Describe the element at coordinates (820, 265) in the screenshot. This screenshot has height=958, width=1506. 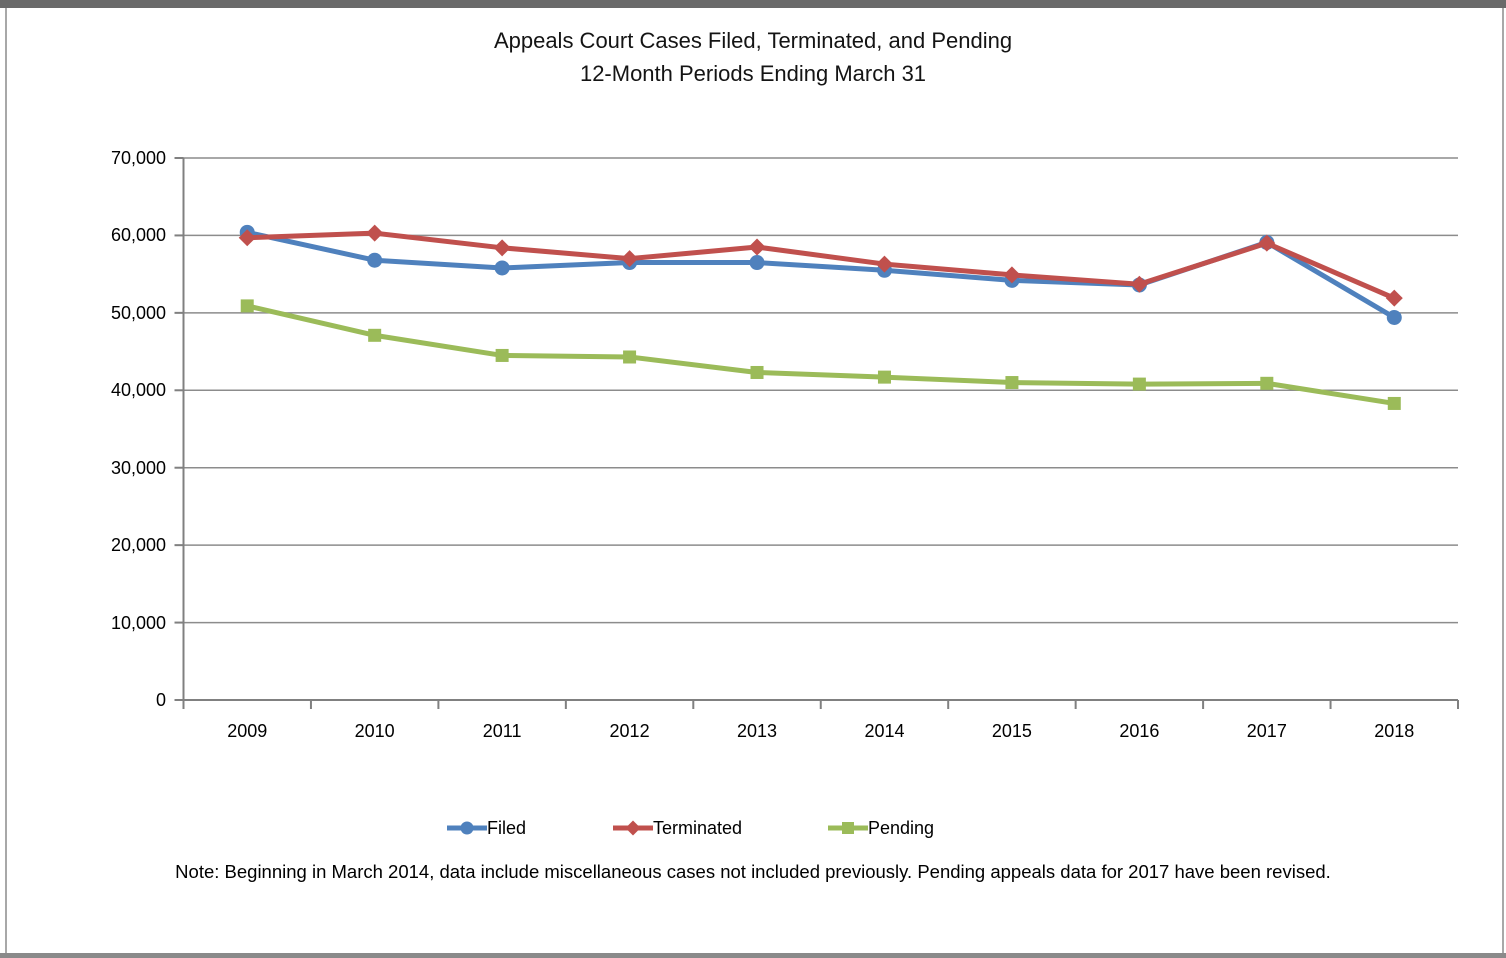
I see `series-terminated` at that location.